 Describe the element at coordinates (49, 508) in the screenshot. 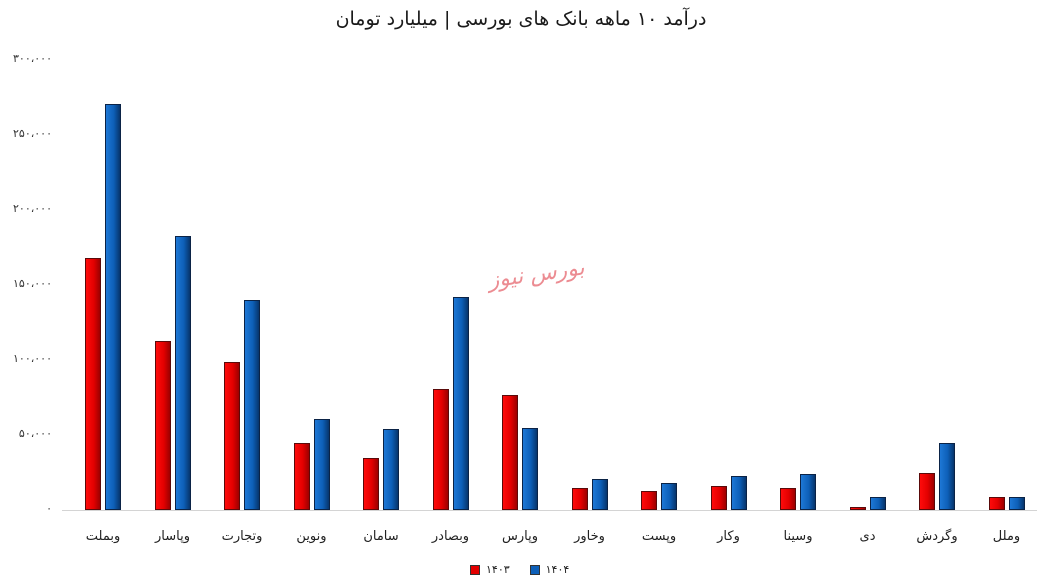

I see `y-tick-label: ۰` at that location.